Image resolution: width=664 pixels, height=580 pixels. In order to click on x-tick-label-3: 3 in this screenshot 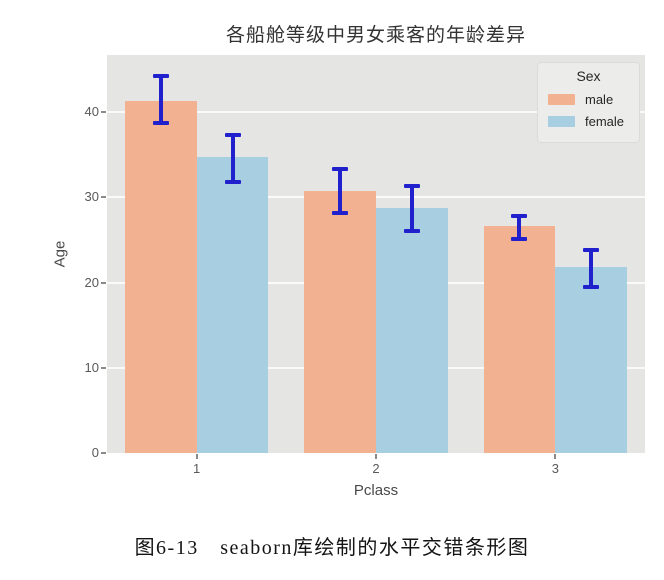, I will do `click(555, 468)`.